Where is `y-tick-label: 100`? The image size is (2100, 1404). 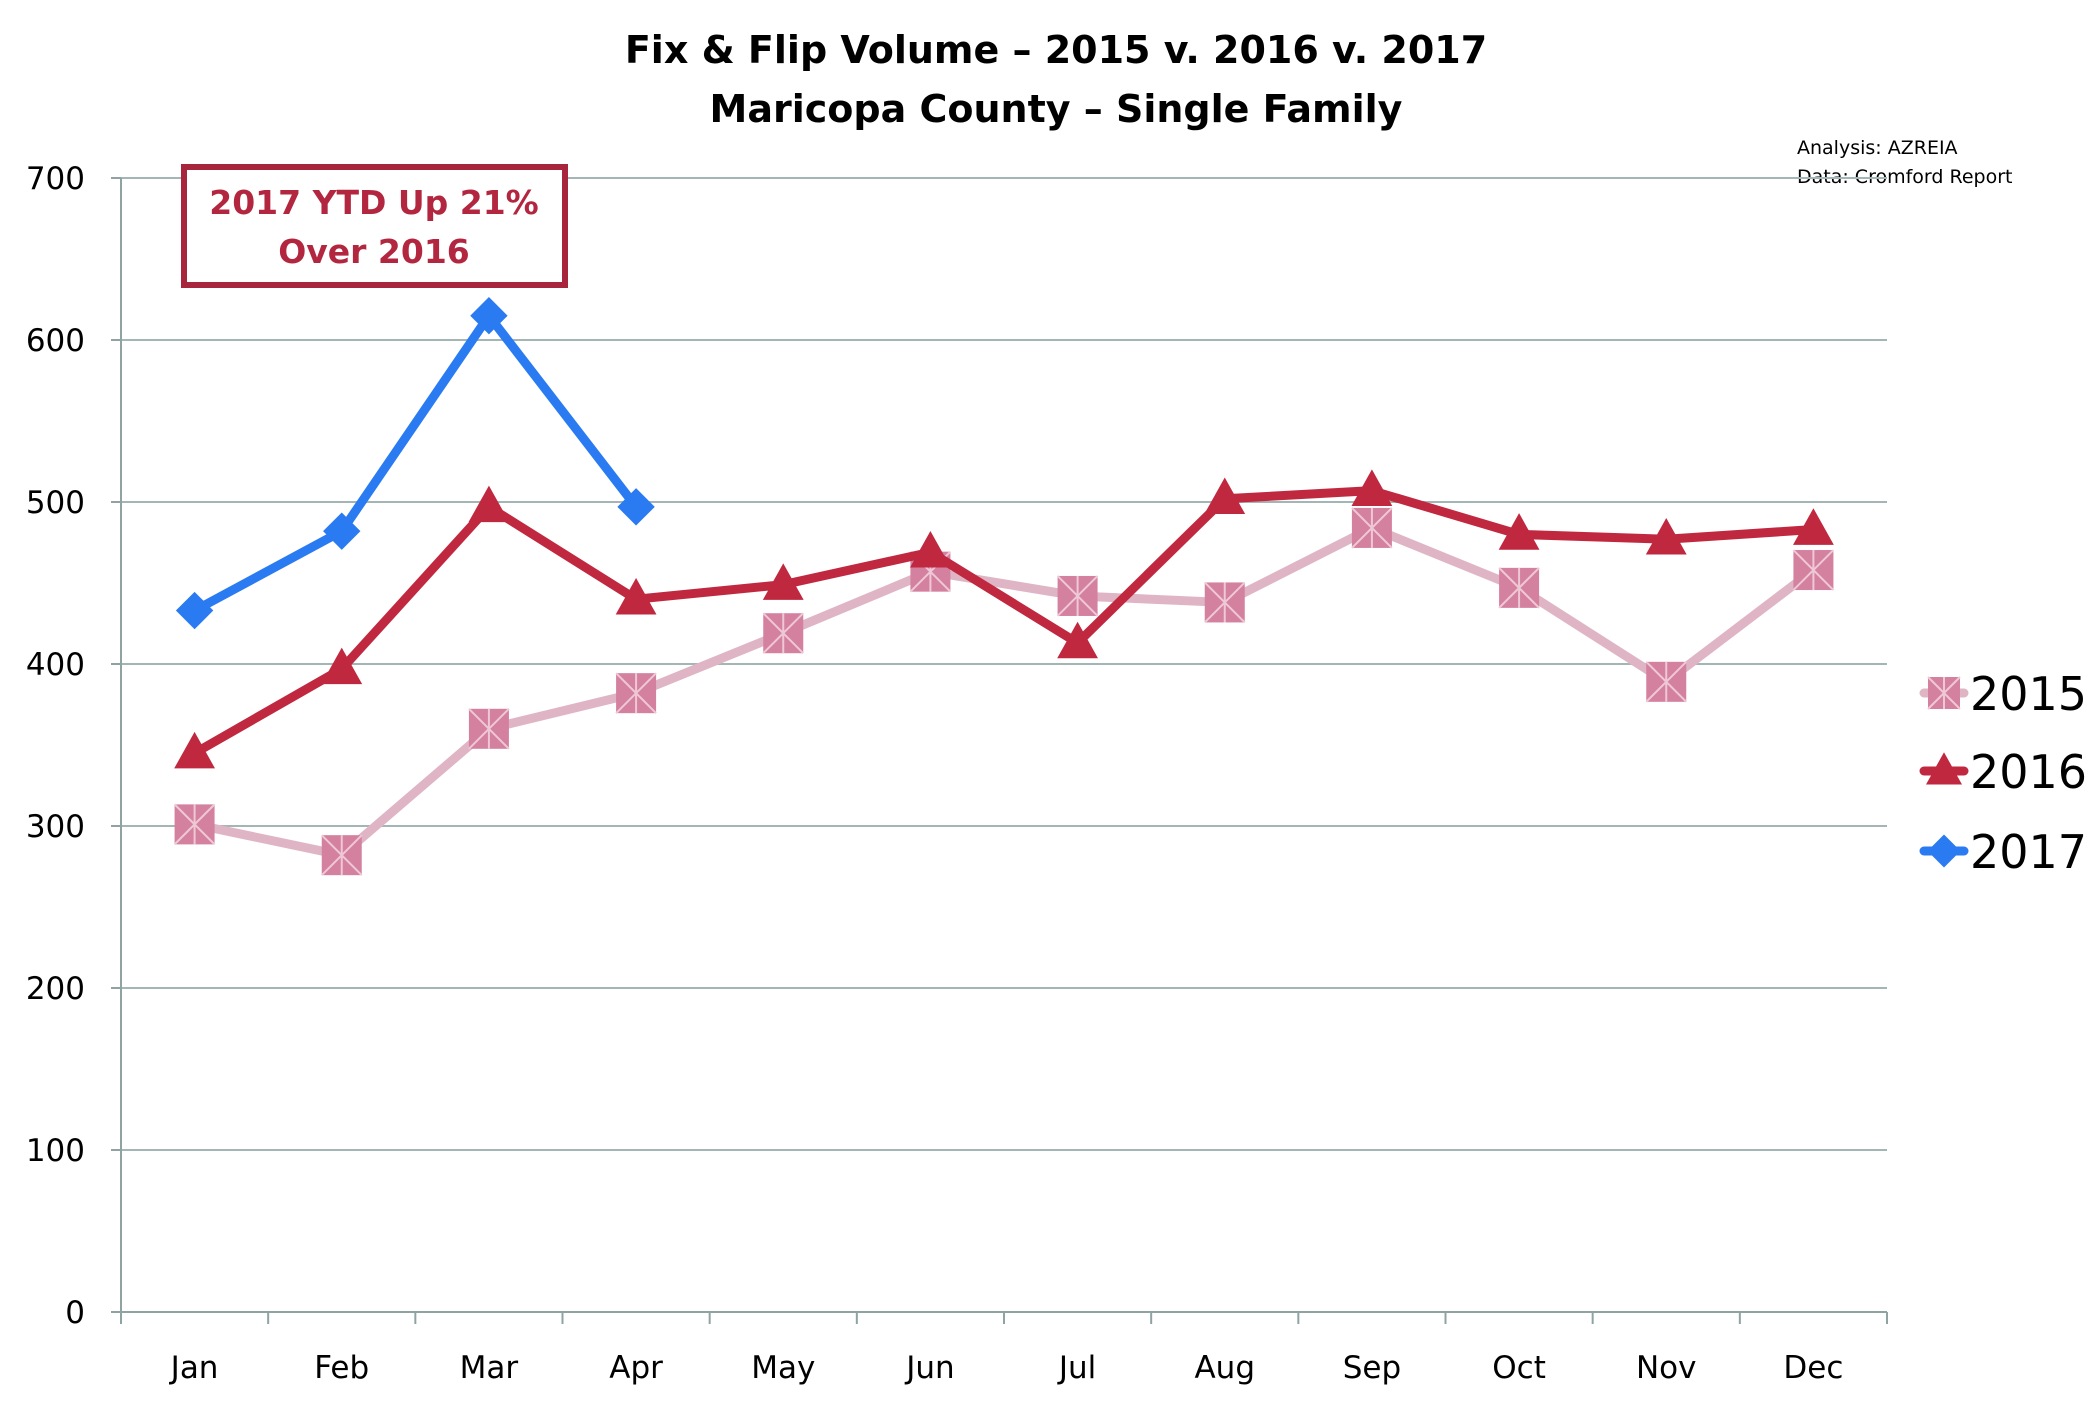
y-tick-label: 100 is located at coordinates (55, 1151).